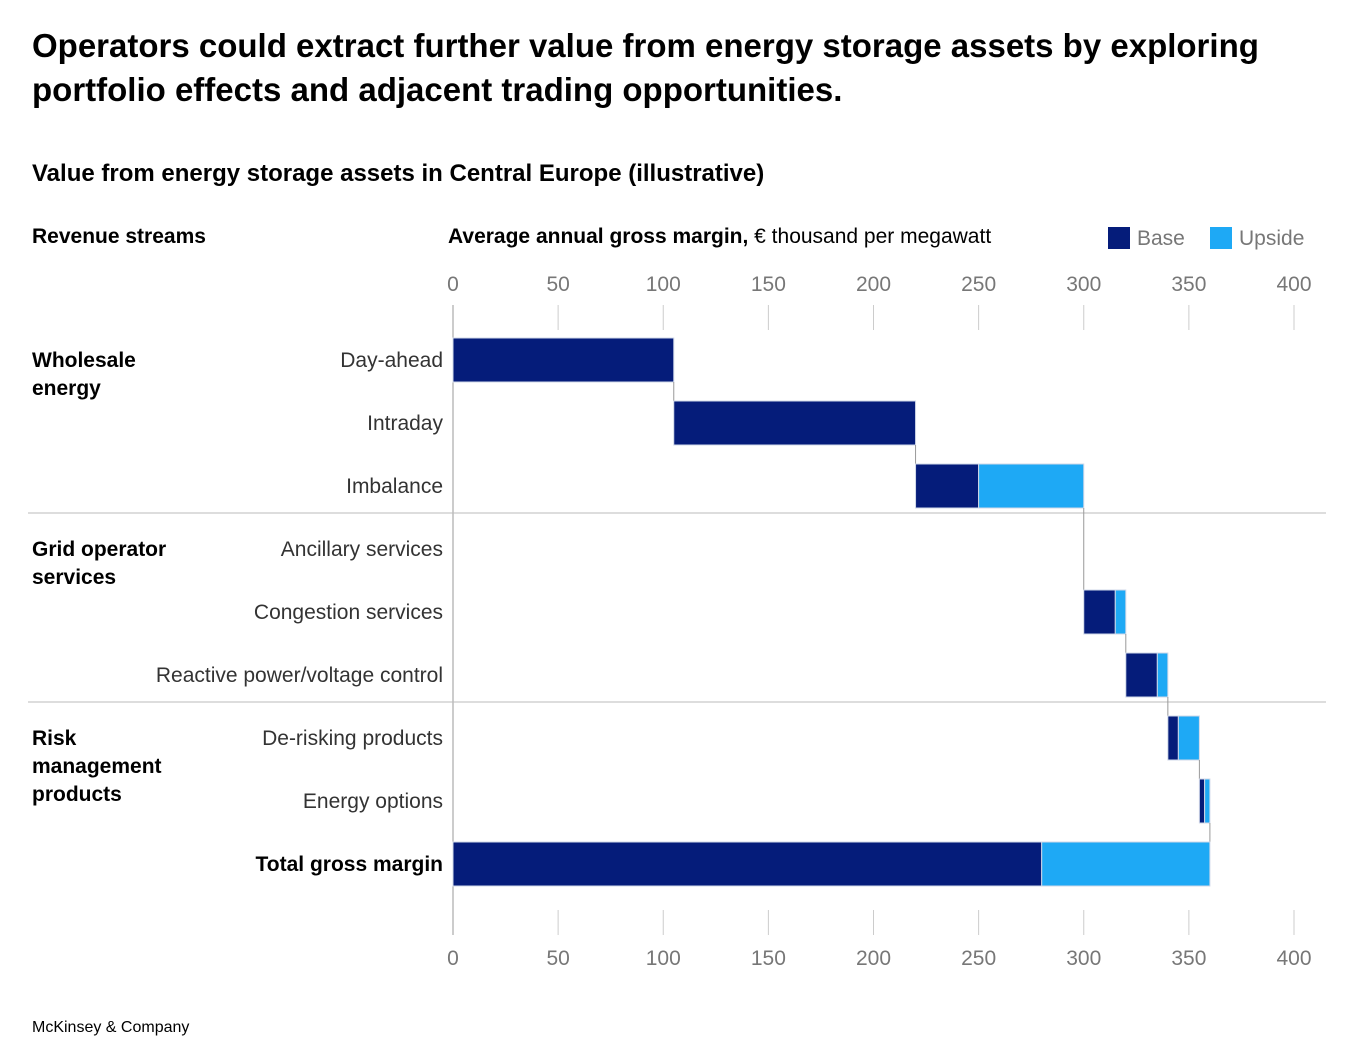 This screenshot has width=1348, height=1060. What do you see at coordinates (1083, 958) in the screenshot?
I see `tick-label-bottom: 300` at bounding box center [1083, 958].